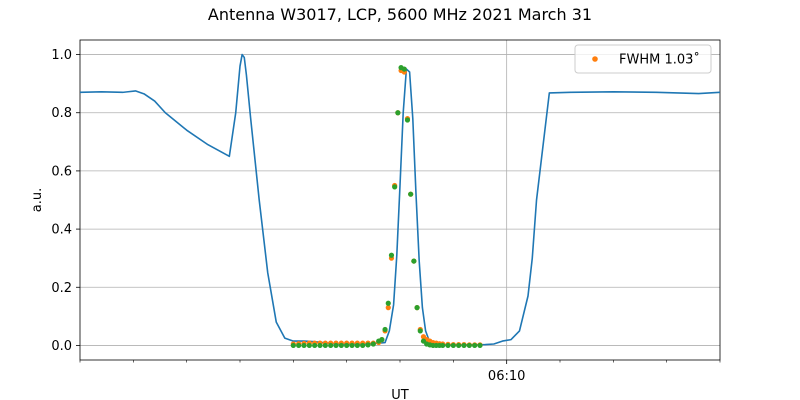 The image size is (800, 400). I want to click on y-tick-label: 0.8, so click(61, 113).